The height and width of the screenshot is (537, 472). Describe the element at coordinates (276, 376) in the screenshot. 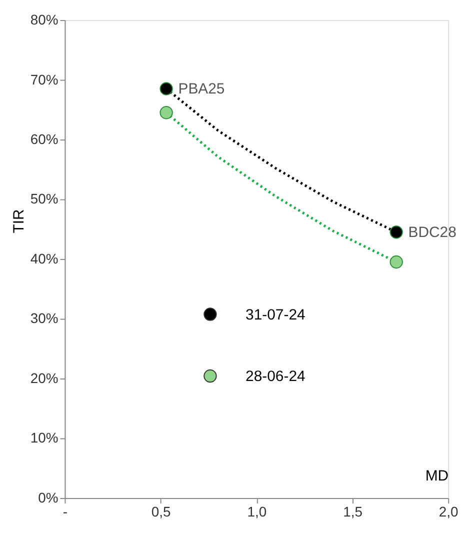

I see `legend-label: 28-06-24` at that location.